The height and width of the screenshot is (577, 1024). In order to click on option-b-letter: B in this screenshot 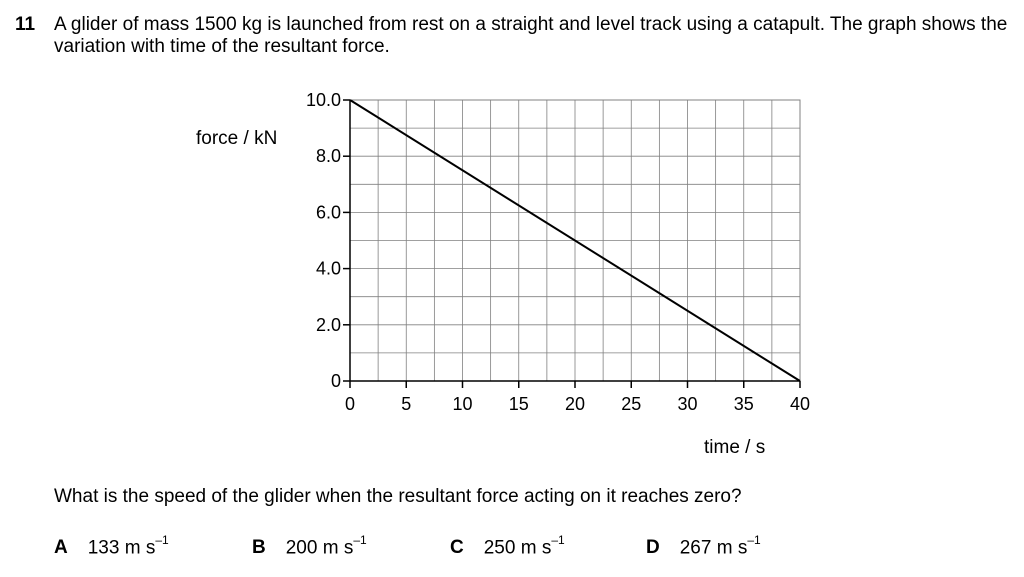, I will do `click(259, 548)`.